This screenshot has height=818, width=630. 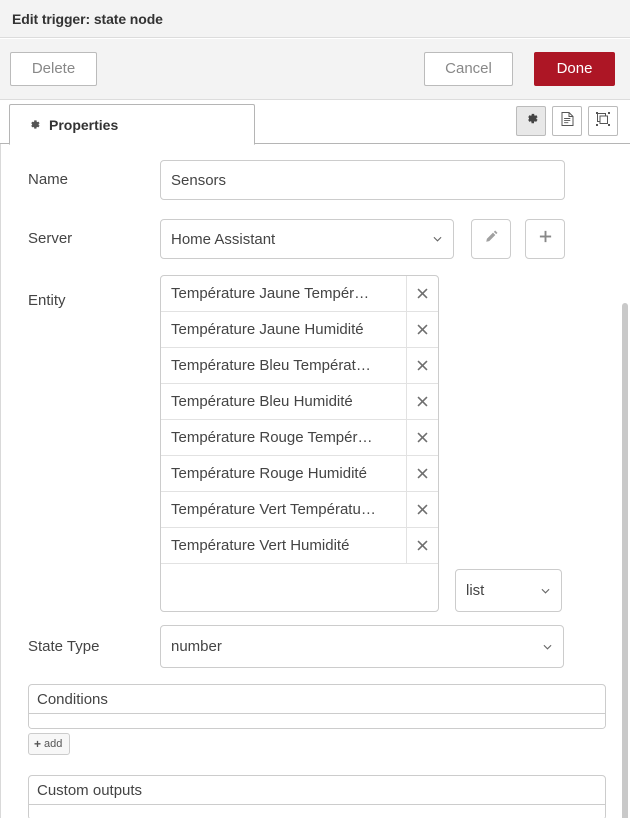 I want to click on name-label: Name, so click(x=48, y=179).